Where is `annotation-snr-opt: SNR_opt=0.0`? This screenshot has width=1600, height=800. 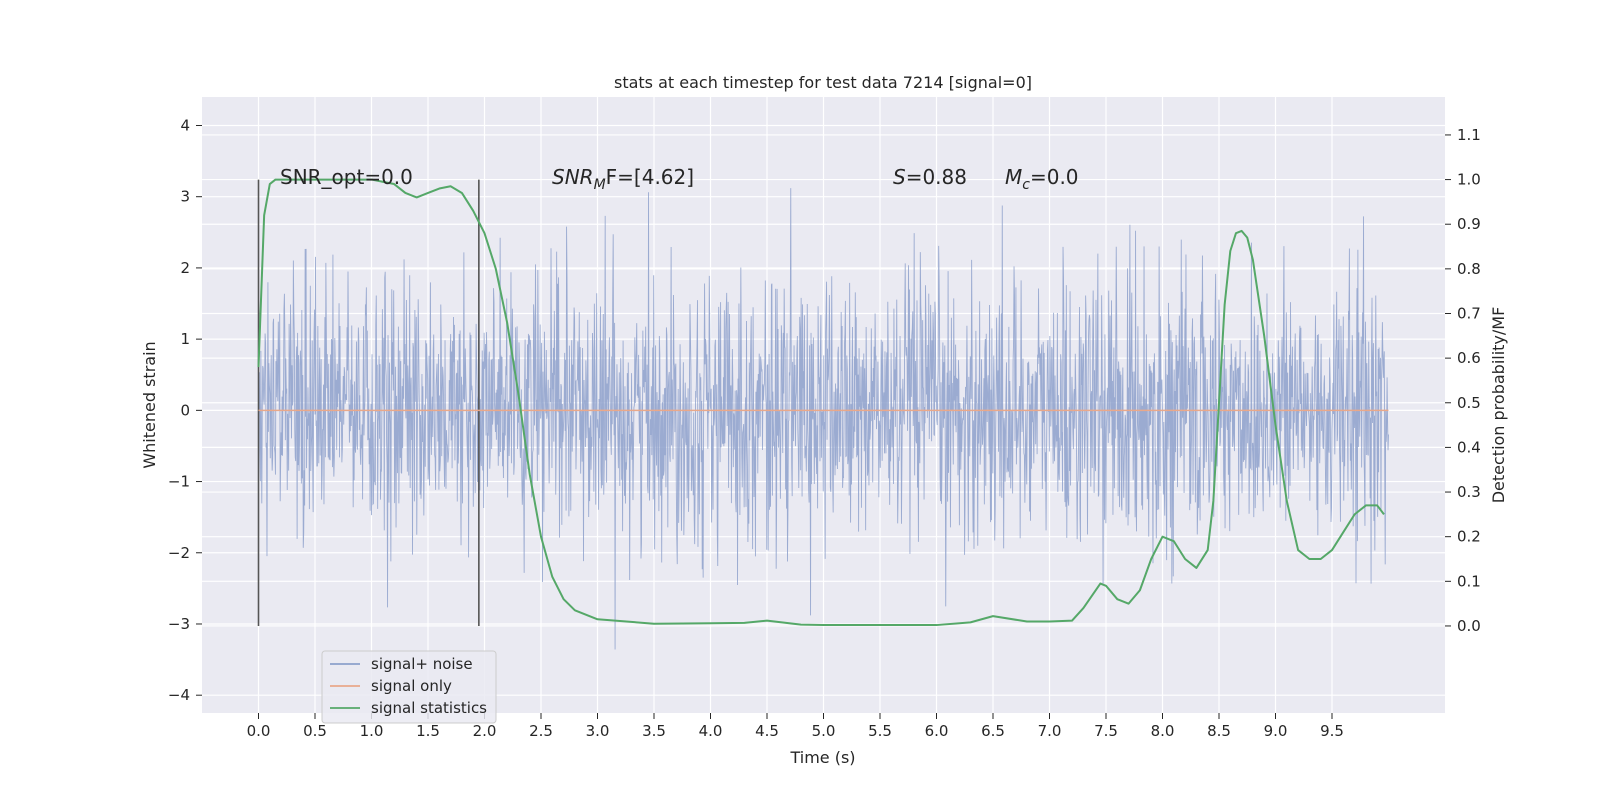
annotation-snr-opt: SNR_opt=0.0 is located at coordinates (346, 177).